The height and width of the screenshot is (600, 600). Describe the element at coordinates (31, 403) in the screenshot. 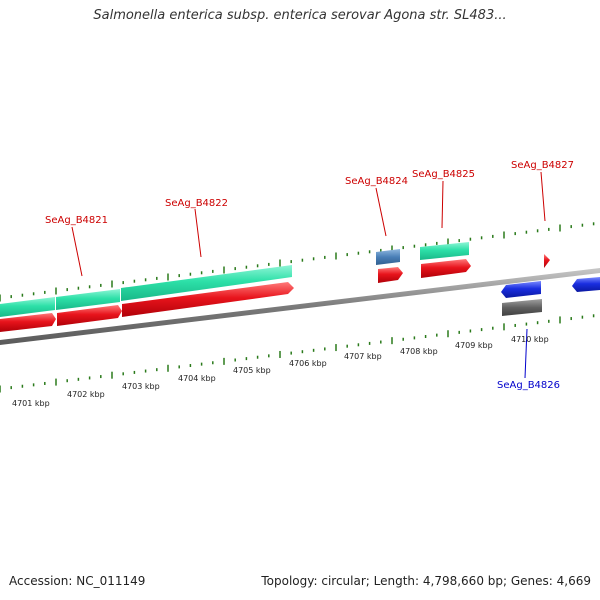

I see `scale-label: 4701 kbp` at that location.